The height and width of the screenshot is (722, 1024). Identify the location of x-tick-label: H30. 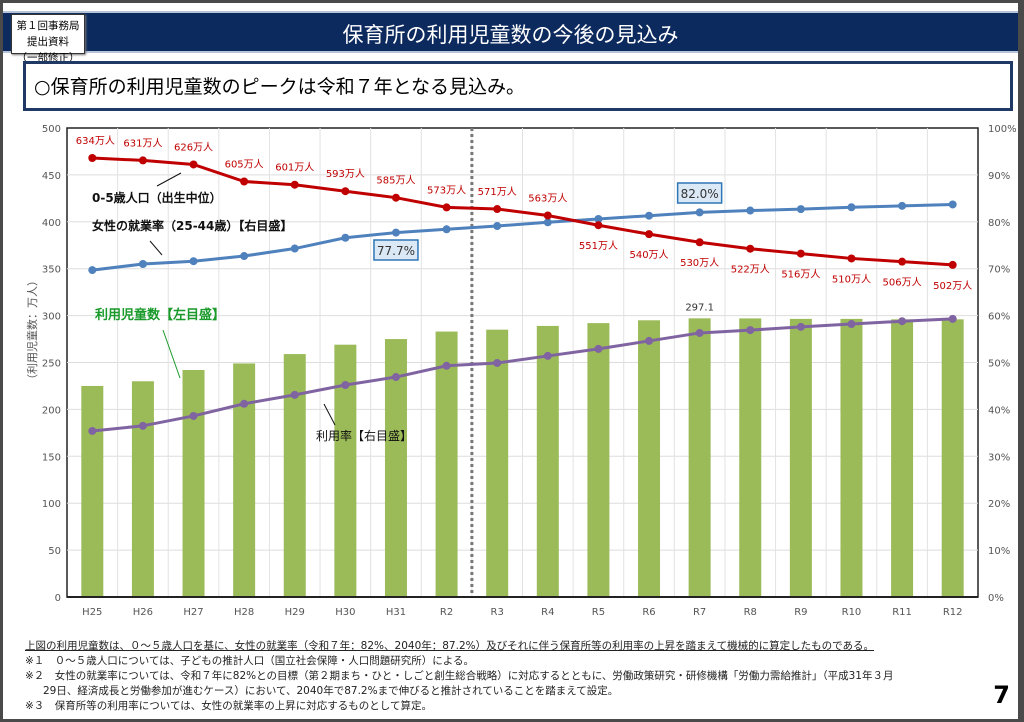
(345, 612).